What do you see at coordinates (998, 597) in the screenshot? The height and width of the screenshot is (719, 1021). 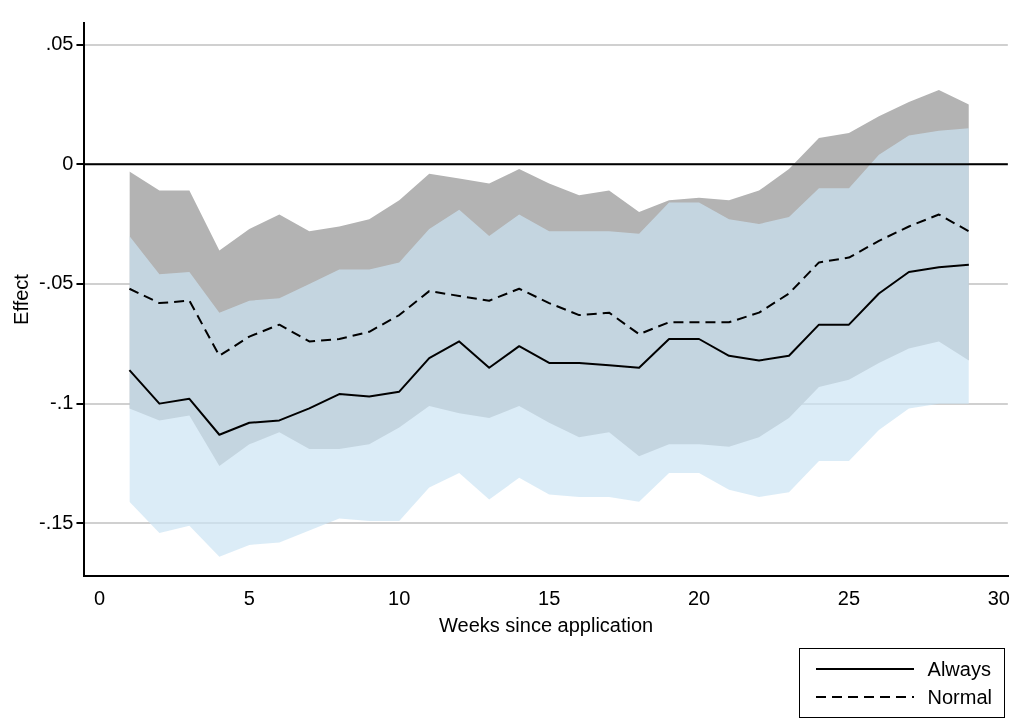 I see `x-tick-label: 30` at bounding box center [998, 597].